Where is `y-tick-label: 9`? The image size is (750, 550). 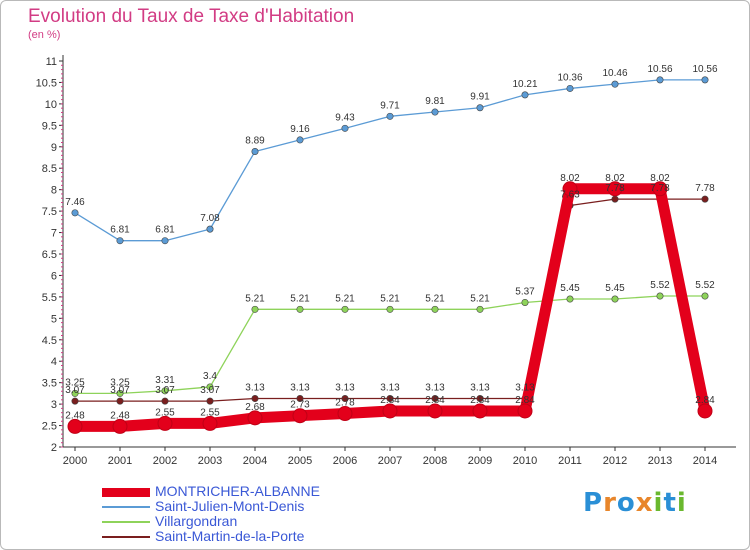 y-tick-label: 9 is located at coordinates (54, 148).